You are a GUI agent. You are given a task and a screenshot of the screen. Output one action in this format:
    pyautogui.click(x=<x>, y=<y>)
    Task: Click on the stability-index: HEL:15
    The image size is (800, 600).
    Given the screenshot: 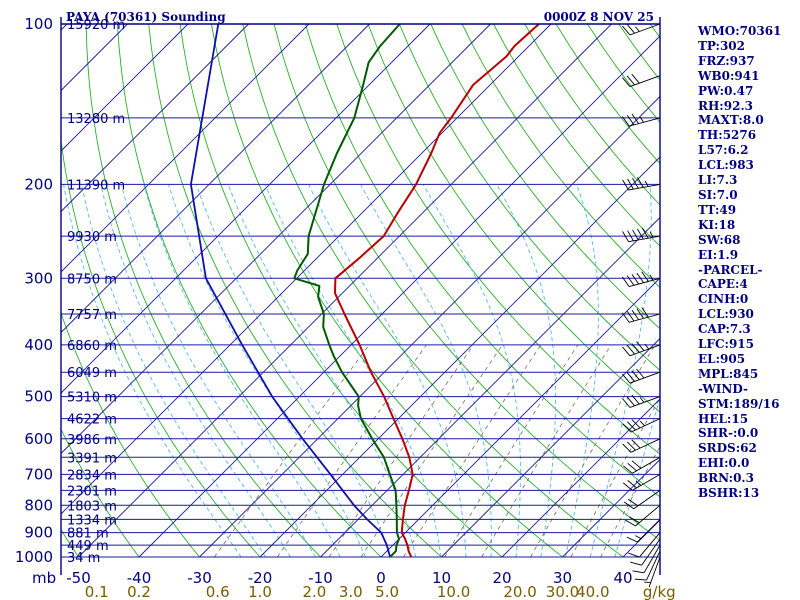 What is the action you would take?
    pyautogui.click(x=723, y=418)
    